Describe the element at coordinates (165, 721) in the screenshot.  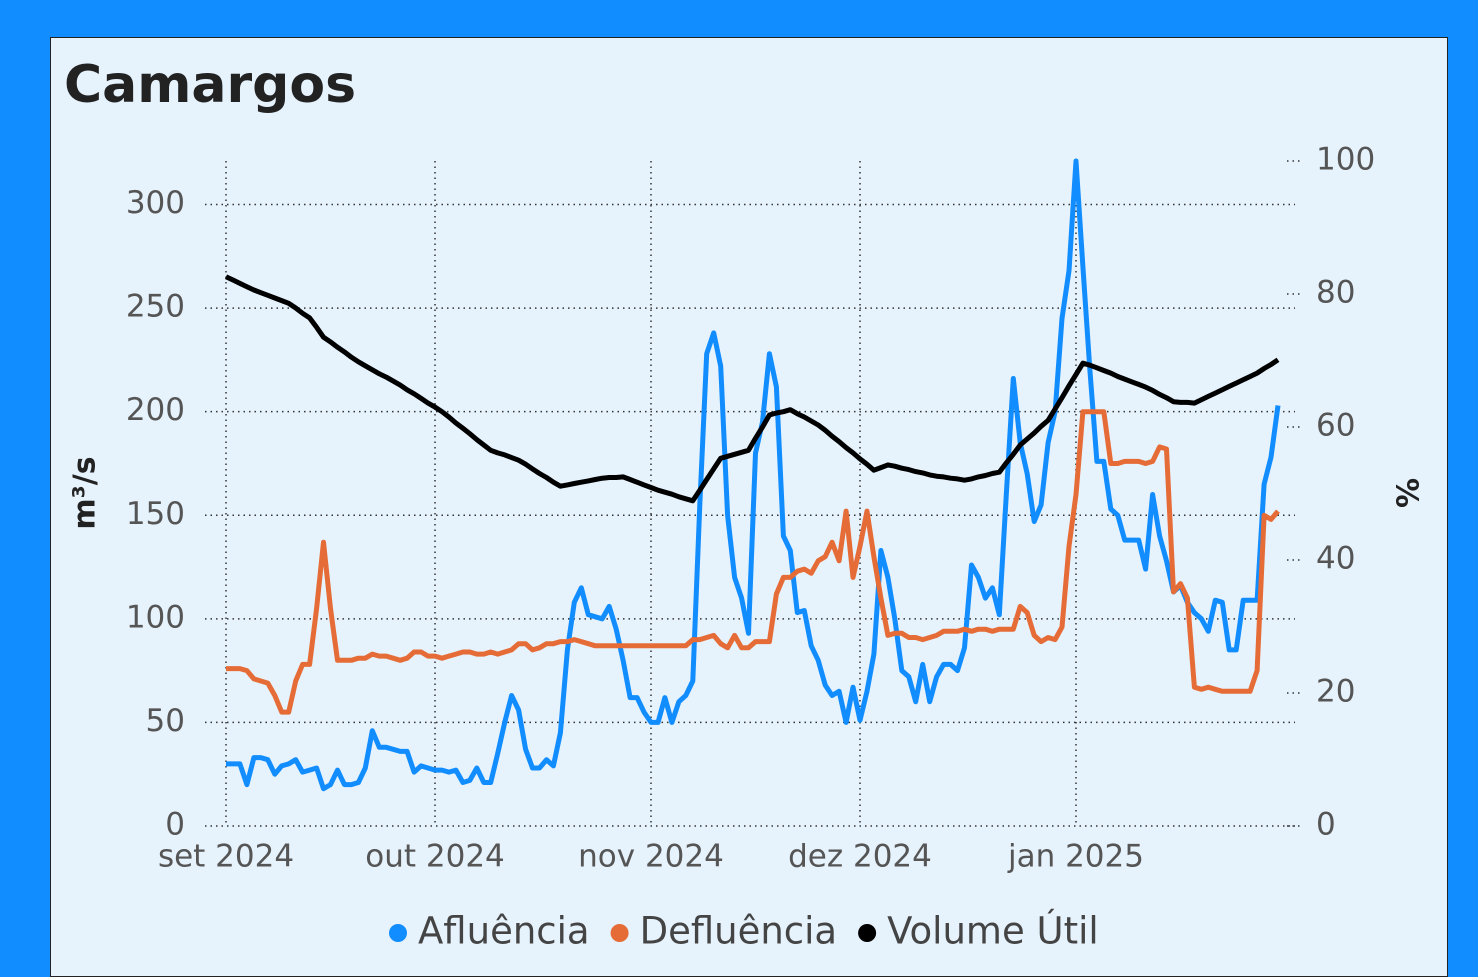
I see `y-tick-label: 50` at that location.